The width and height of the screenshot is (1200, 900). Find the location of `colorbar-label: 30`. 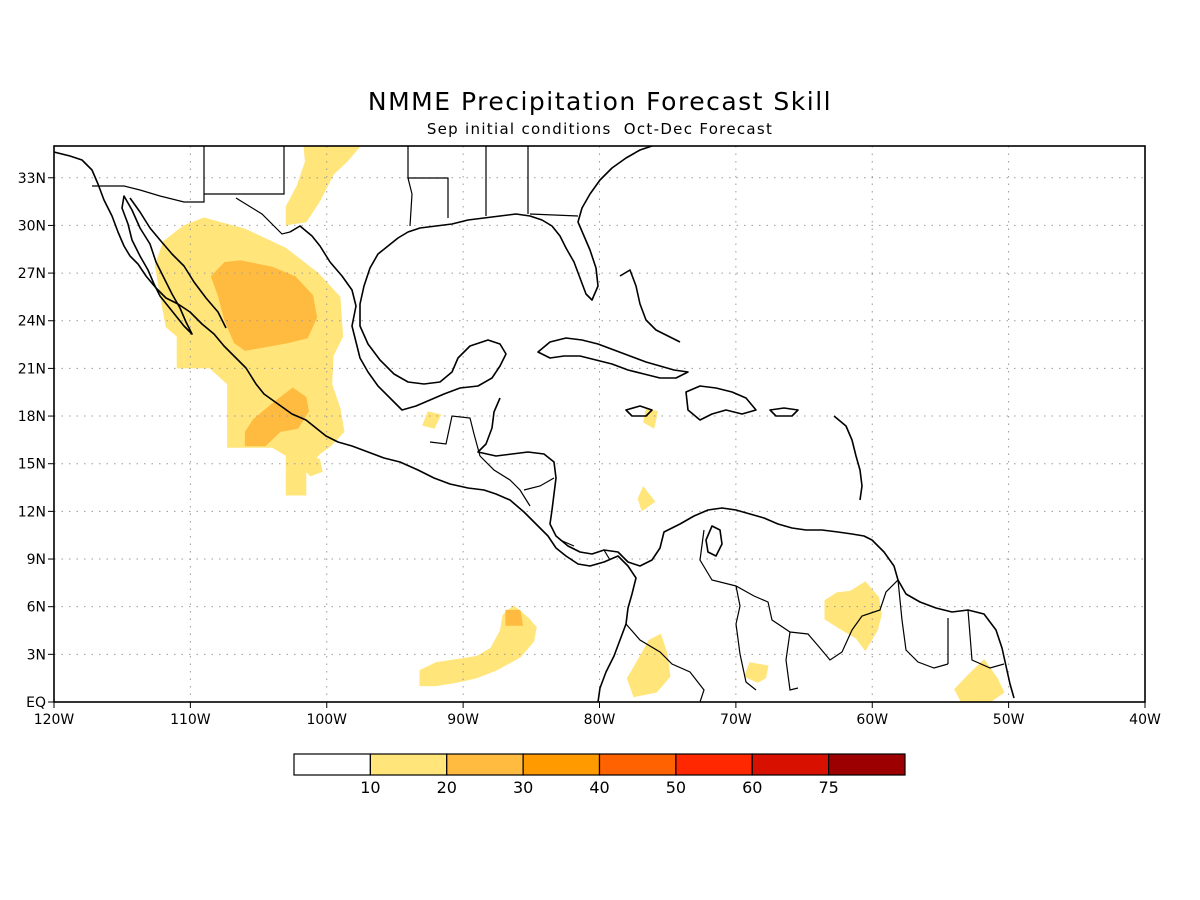

colorbar-label: 30 is located at coordinates (523, 787).